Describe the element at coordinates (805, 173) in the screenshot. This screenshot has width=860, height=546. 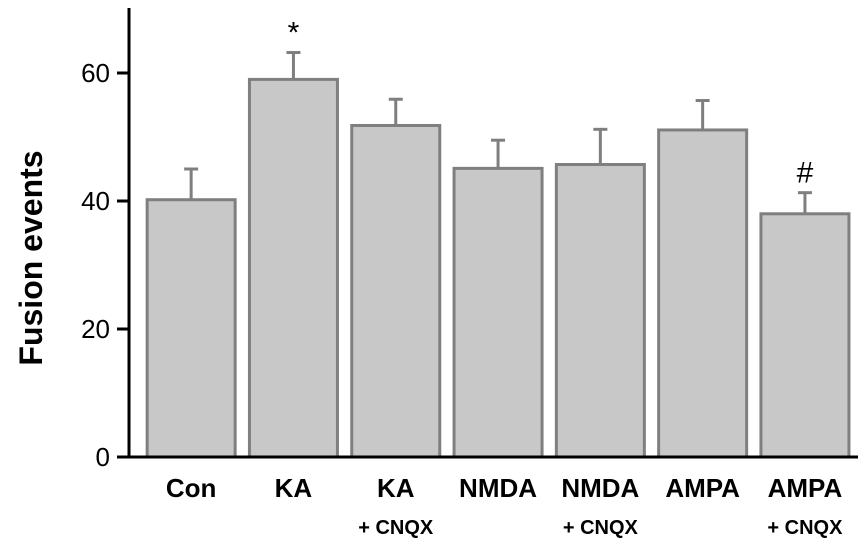
I see `significance-marker: #` at that location.